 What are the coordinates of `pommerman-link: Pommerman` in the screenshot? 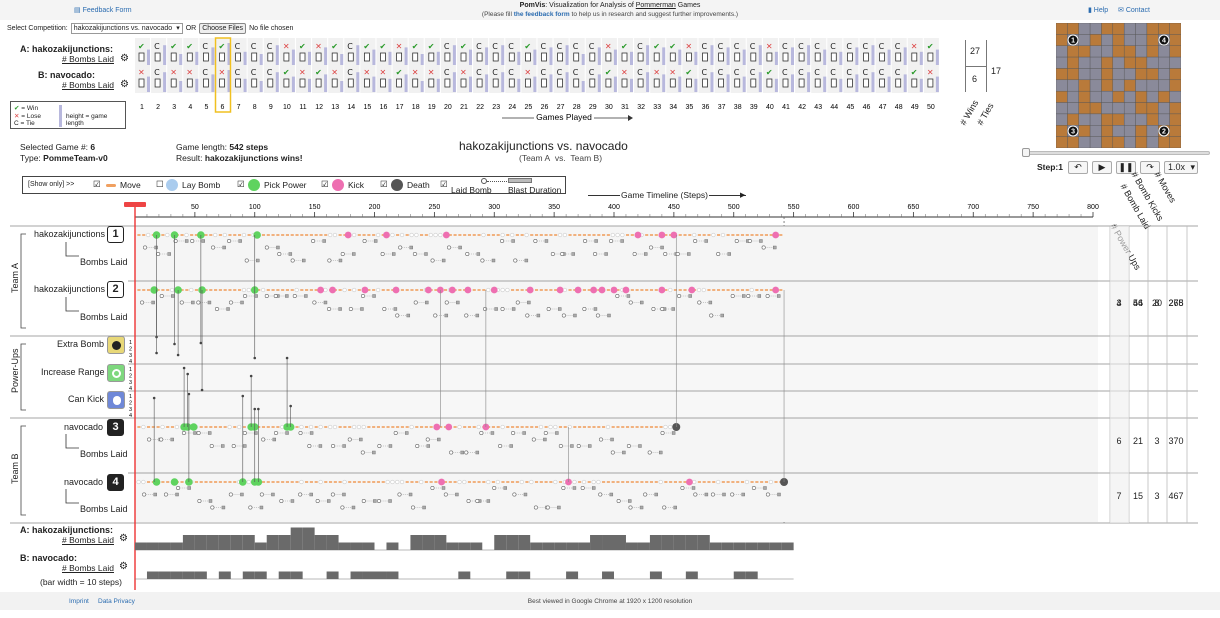 It's located at (655, 5).